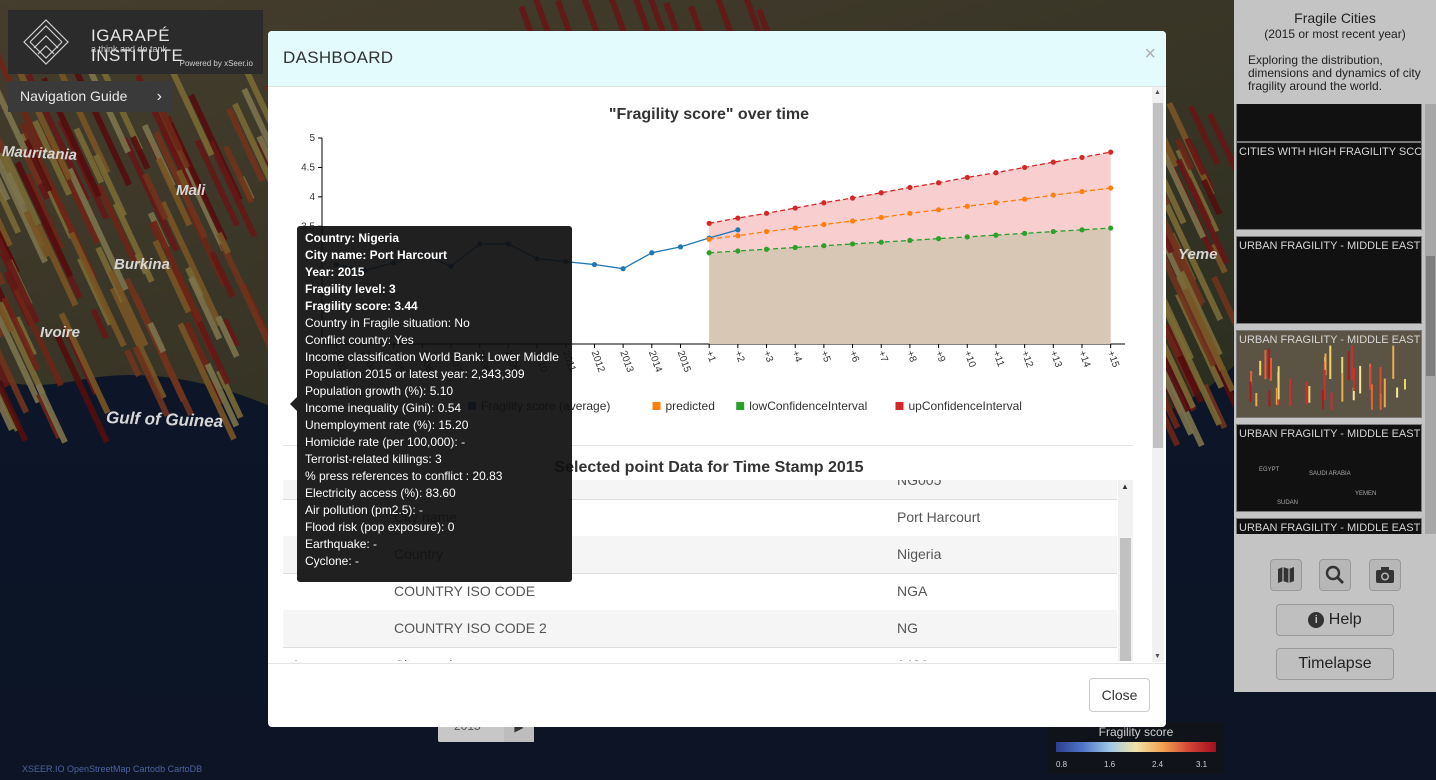 This screenshot has height=780, width=1436. What do you see at coordinates (910, 286) in the screenshot?
I see `low-confidence-area` at bounding box center [910, 286].